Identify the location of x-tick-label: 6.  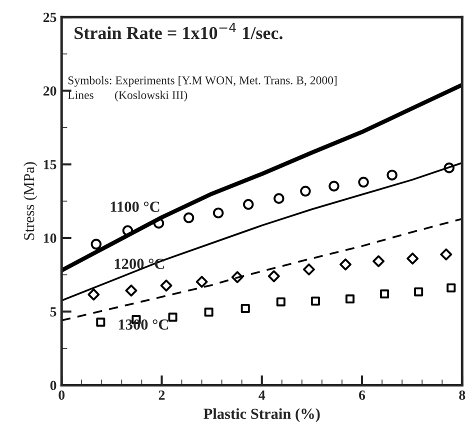
(362, 395).